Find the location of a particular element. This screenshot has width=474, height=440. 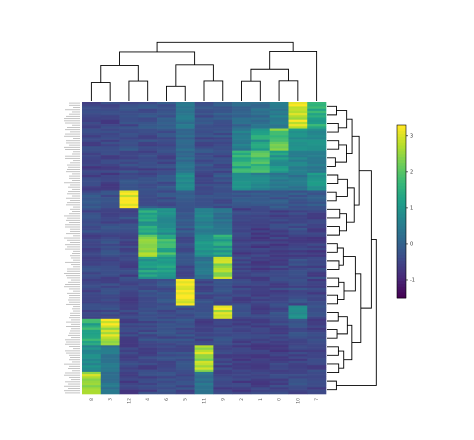

column-tick-label: 0 is located at coordinates (280, 399).